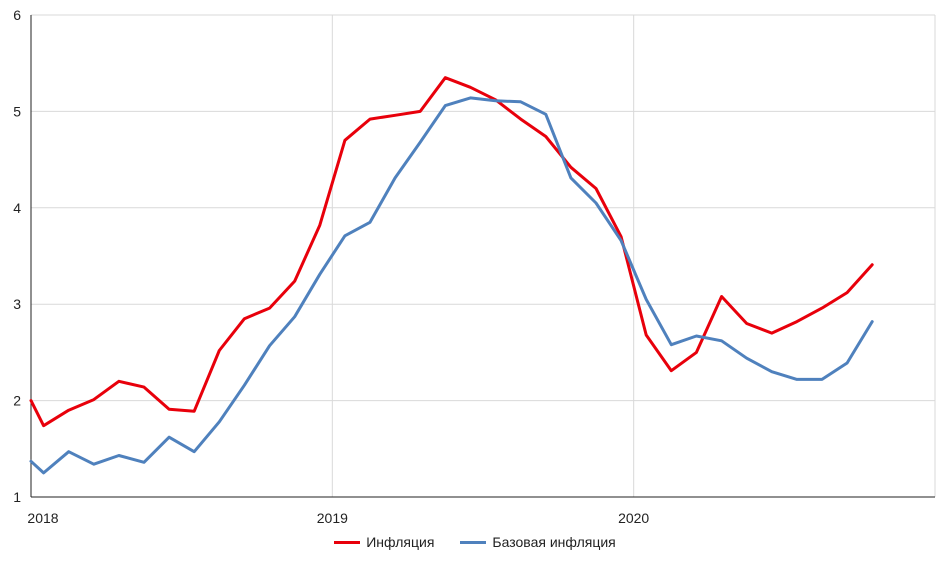 This screenshot has height=567, width=950. I want to click on legend: Инфляция Базовая инфляция, so click(475, 542).